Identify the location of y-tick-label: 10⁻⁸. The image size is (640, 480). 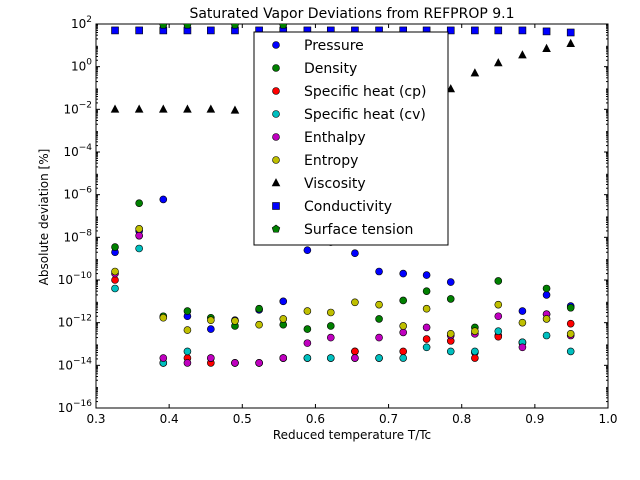
(77, 236).